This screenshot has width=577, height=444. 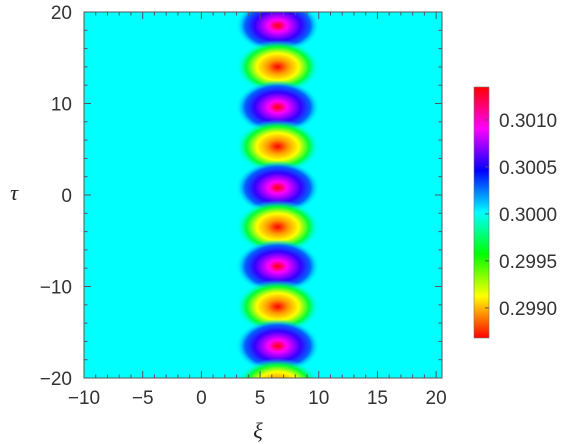 I want to click on x-tick-label: 0, so click(x=201, y=398).